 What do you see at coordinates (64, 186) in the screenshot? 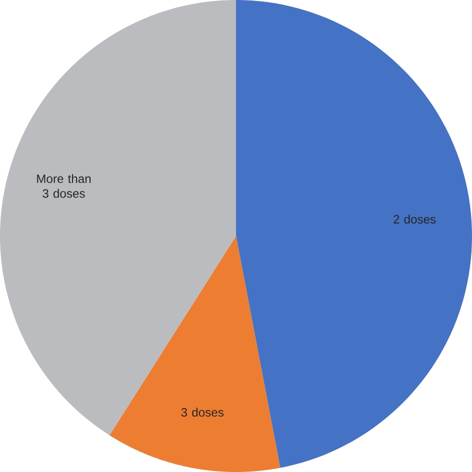
I see `slice-label: More than 3 doses` at bounding box center [64, 186].